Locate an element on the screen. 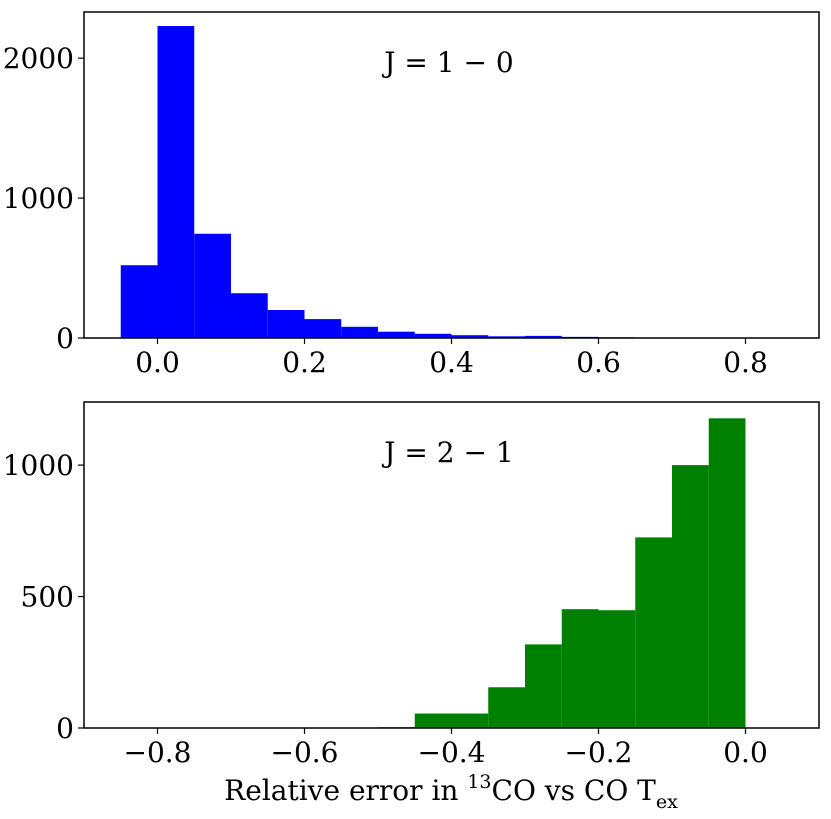 This screenshot has height=819, width=831. x-tick-label: −0.6 is located at coordinates (305, 752).